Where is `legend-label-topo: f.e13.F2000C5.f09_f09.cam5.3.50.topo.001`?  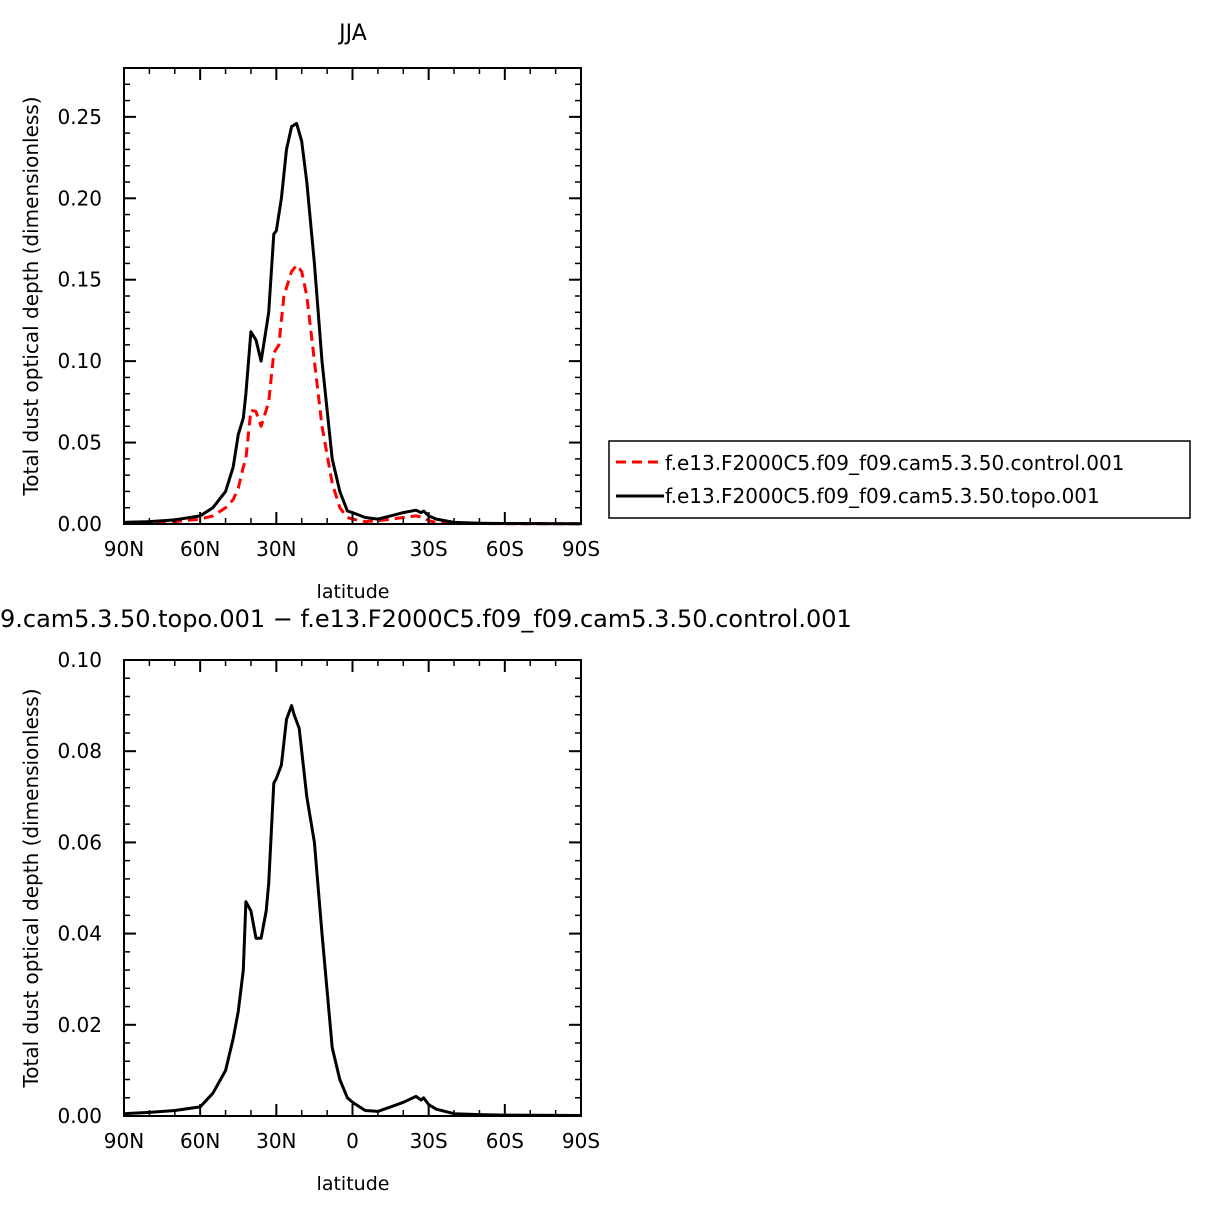
legend-label-topo: f.e13.F2000C5.f09_f09.cam5.3.50.topo.001 is located at coordinates (882, 496).